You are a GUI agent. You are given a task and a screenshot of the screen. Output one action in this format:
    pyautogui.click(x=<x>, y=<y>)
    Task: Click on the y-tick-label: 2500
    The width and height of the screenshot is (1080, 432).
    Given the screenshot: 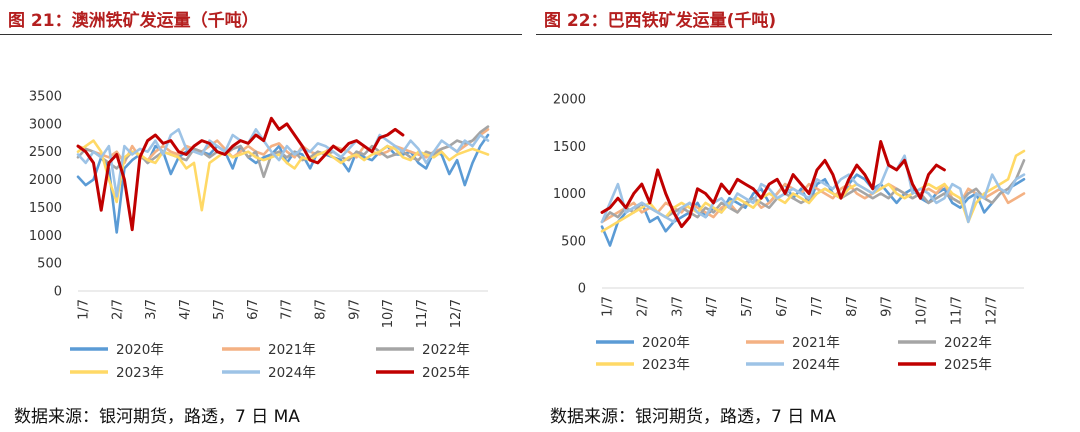 What is the action you would take?
    pyautogui.click(x=45, y=152)
    